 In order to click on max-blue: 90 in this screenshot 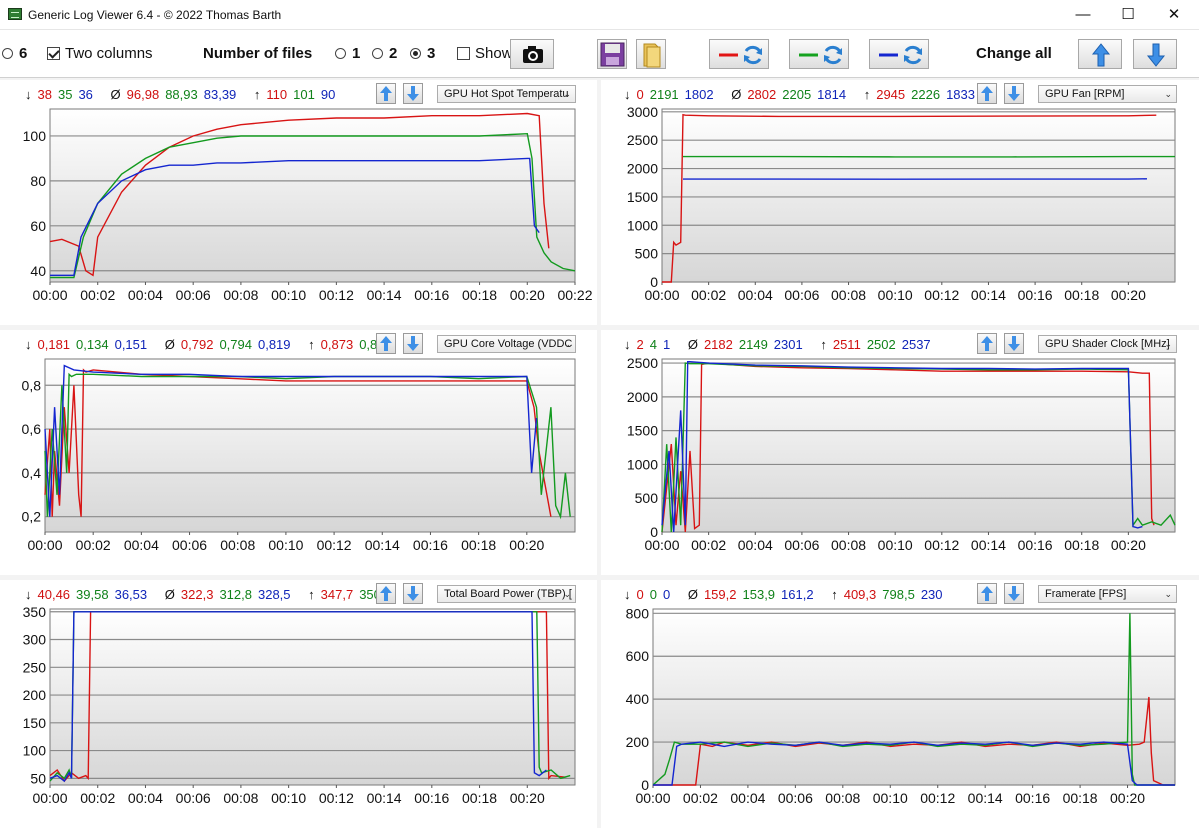, I will do `click(328, 94)`.